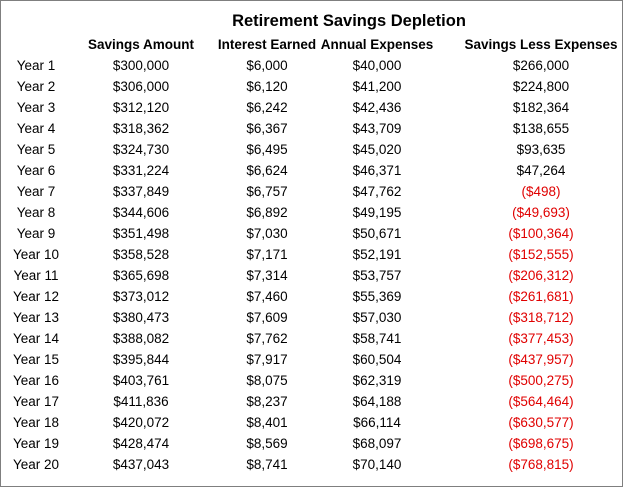 This screenshot has height=487, width=623. What do you see at coordinates (377, 191) in the screenshot?
I see `cell-value: $47,762` at bounding box center [377, 191].